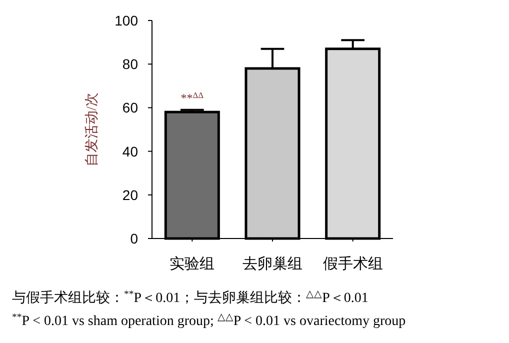  Describe the element at coordinates (272, 264) in the screenshot. I see `x-tick-label: 去卵巢组` at that location.